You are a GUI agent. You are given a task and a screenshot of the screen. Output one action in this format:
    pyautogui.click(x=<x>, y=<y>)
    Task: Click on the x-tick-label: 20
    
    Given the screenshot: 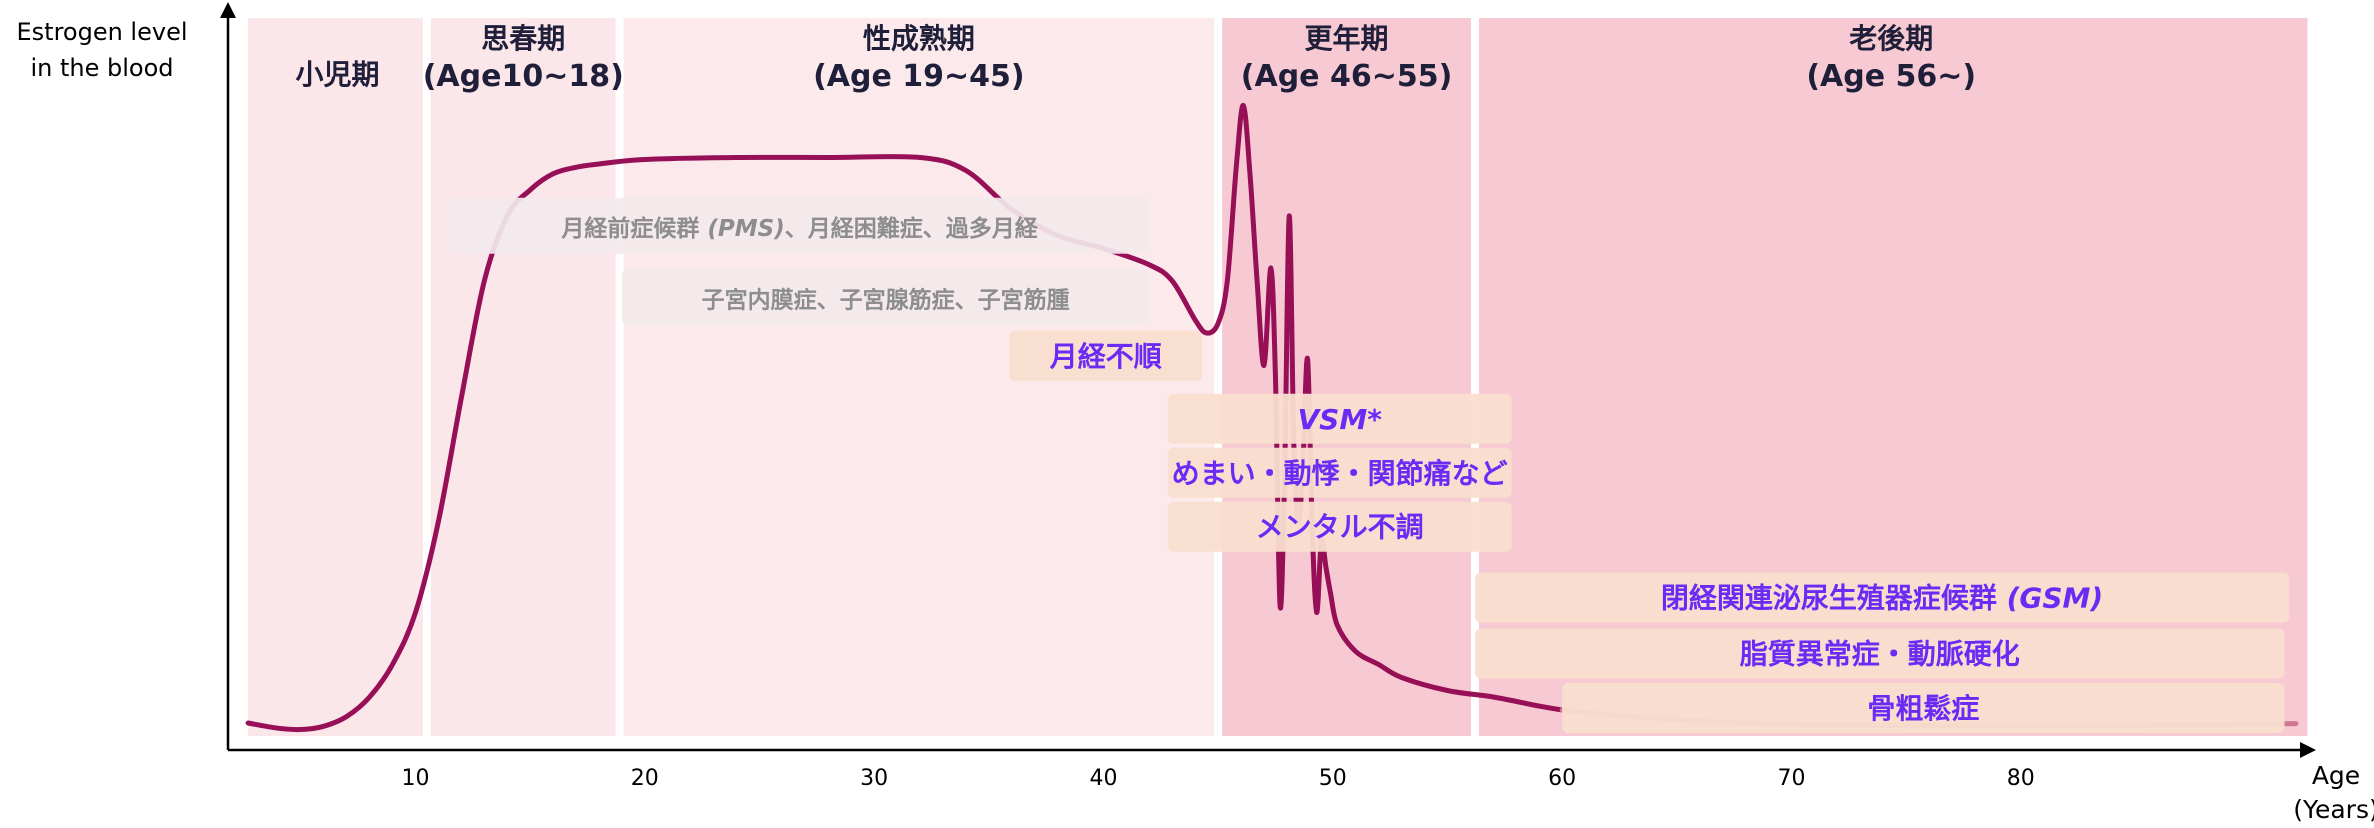 What is the action you would take?
    pyautogui.click(x=645, y=778)
    